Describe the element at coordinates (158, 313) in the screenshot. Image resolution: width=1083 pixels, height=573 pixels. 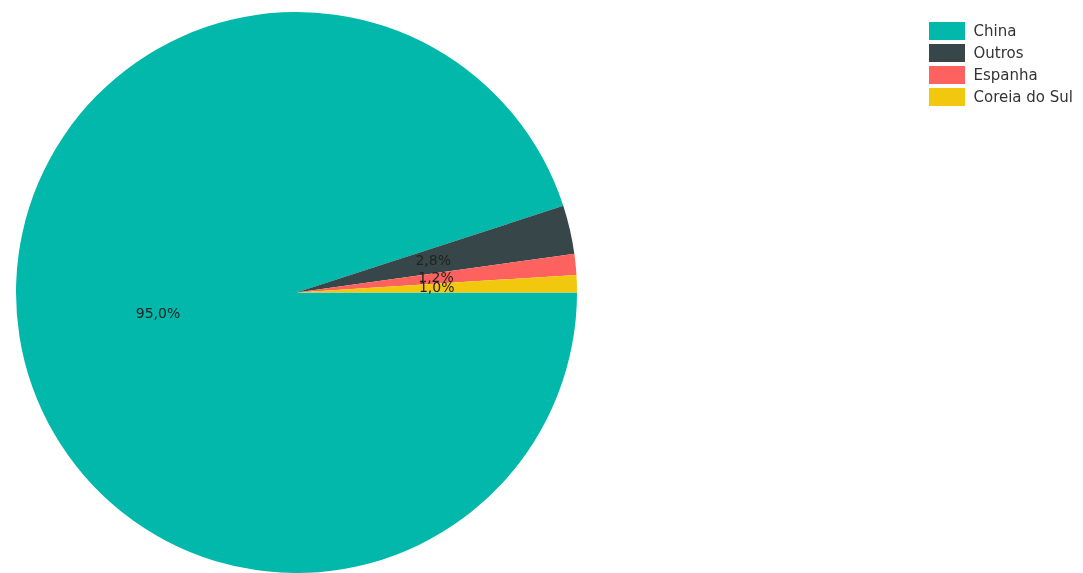
I see `data-label: 95,0%` at that location.